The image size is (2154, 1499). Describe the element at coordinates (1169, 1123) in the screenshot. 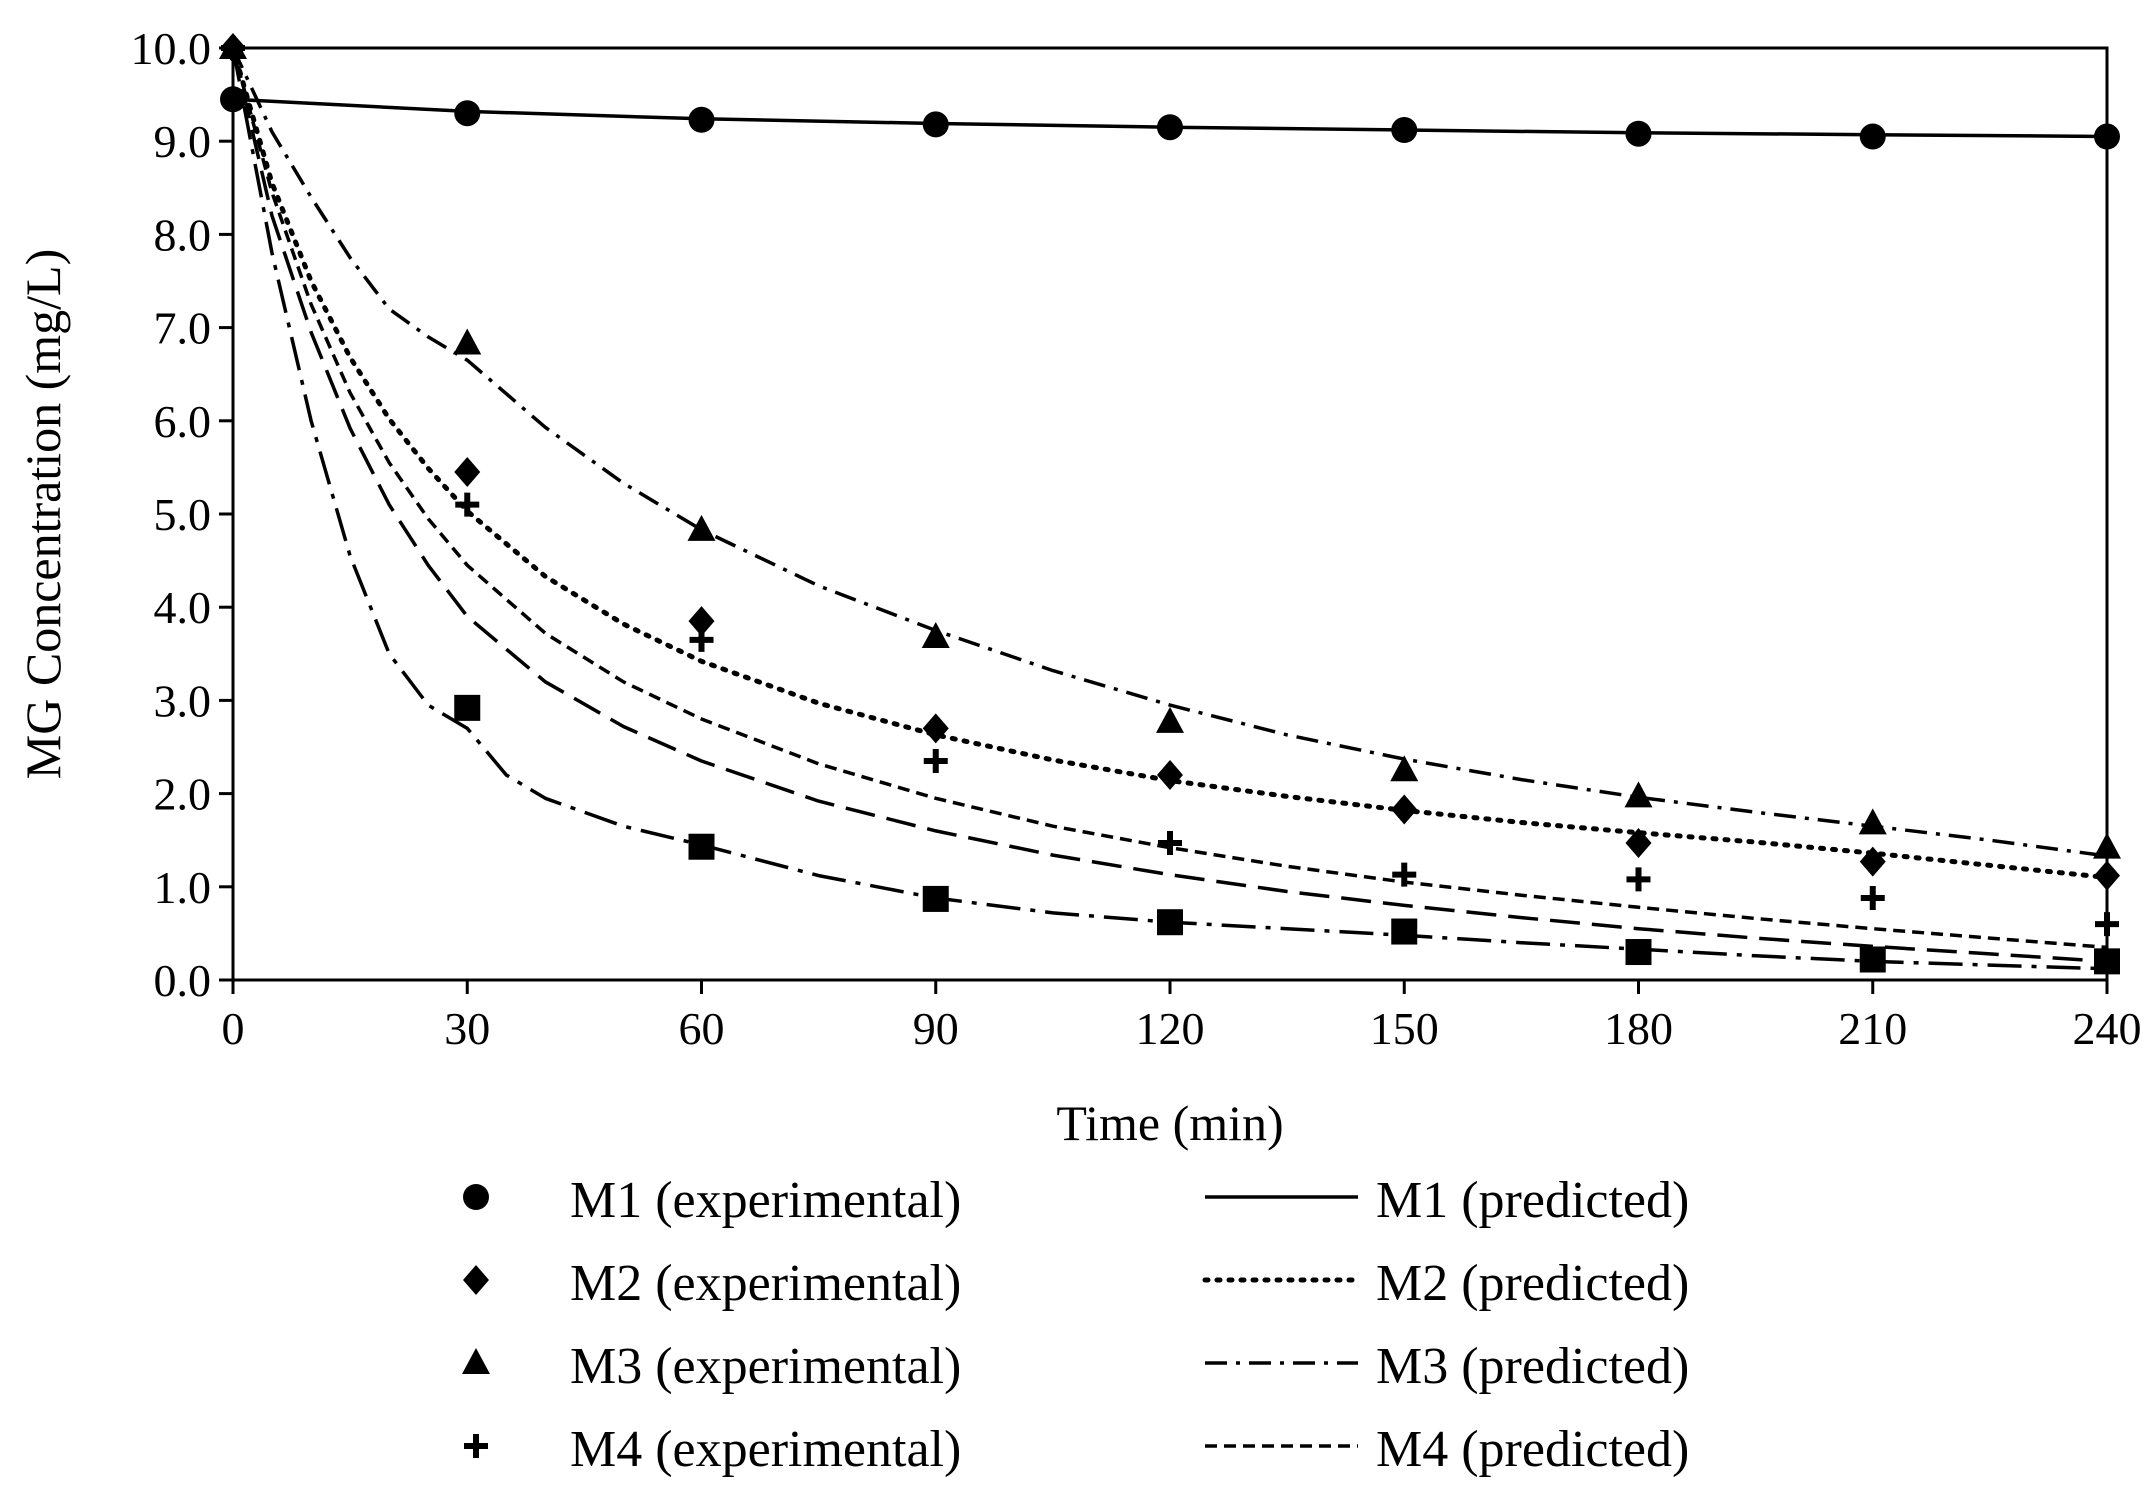

I see `x-axis-title: Time (min)` at that location.